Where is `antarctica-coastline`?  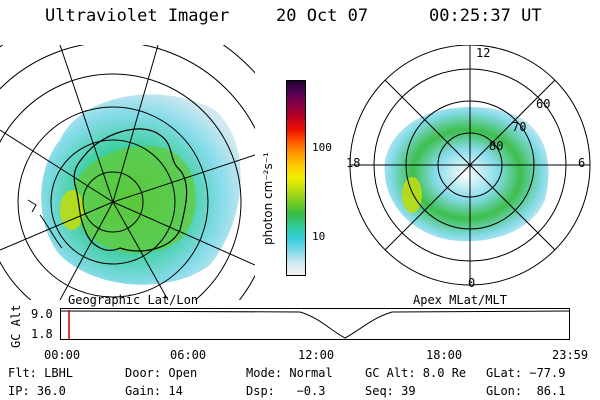
antarctica-coastline is located at coordinates (130, 190).